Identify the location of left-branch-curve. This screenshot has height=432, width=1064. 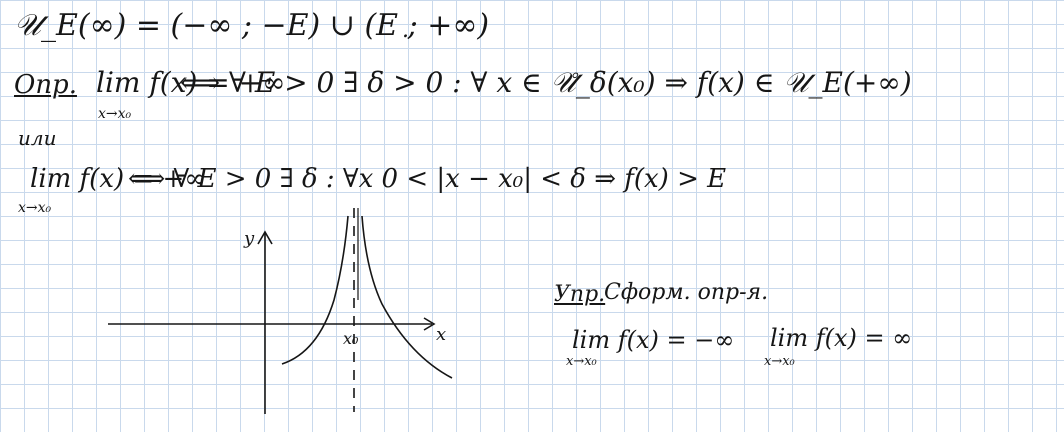
(315, 290).